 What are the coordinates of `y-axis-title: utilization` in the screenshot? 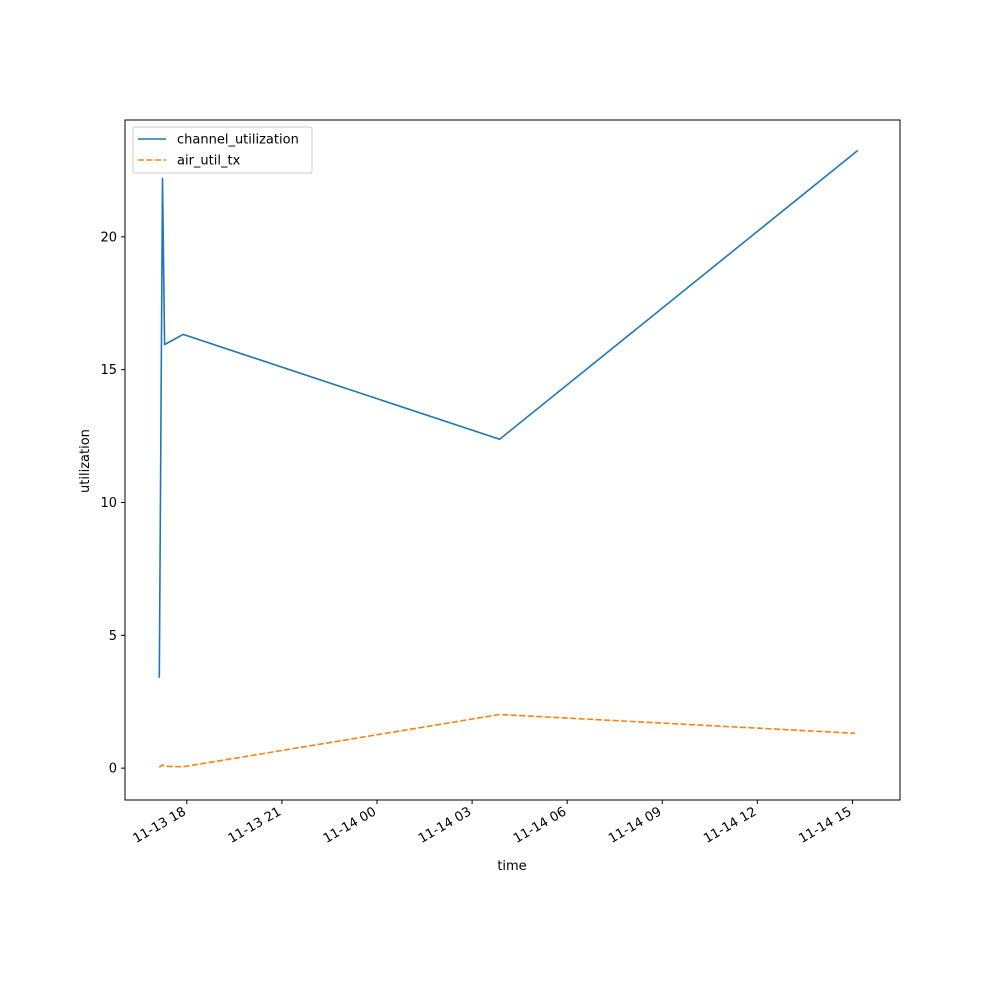 It's located at (85, 461).